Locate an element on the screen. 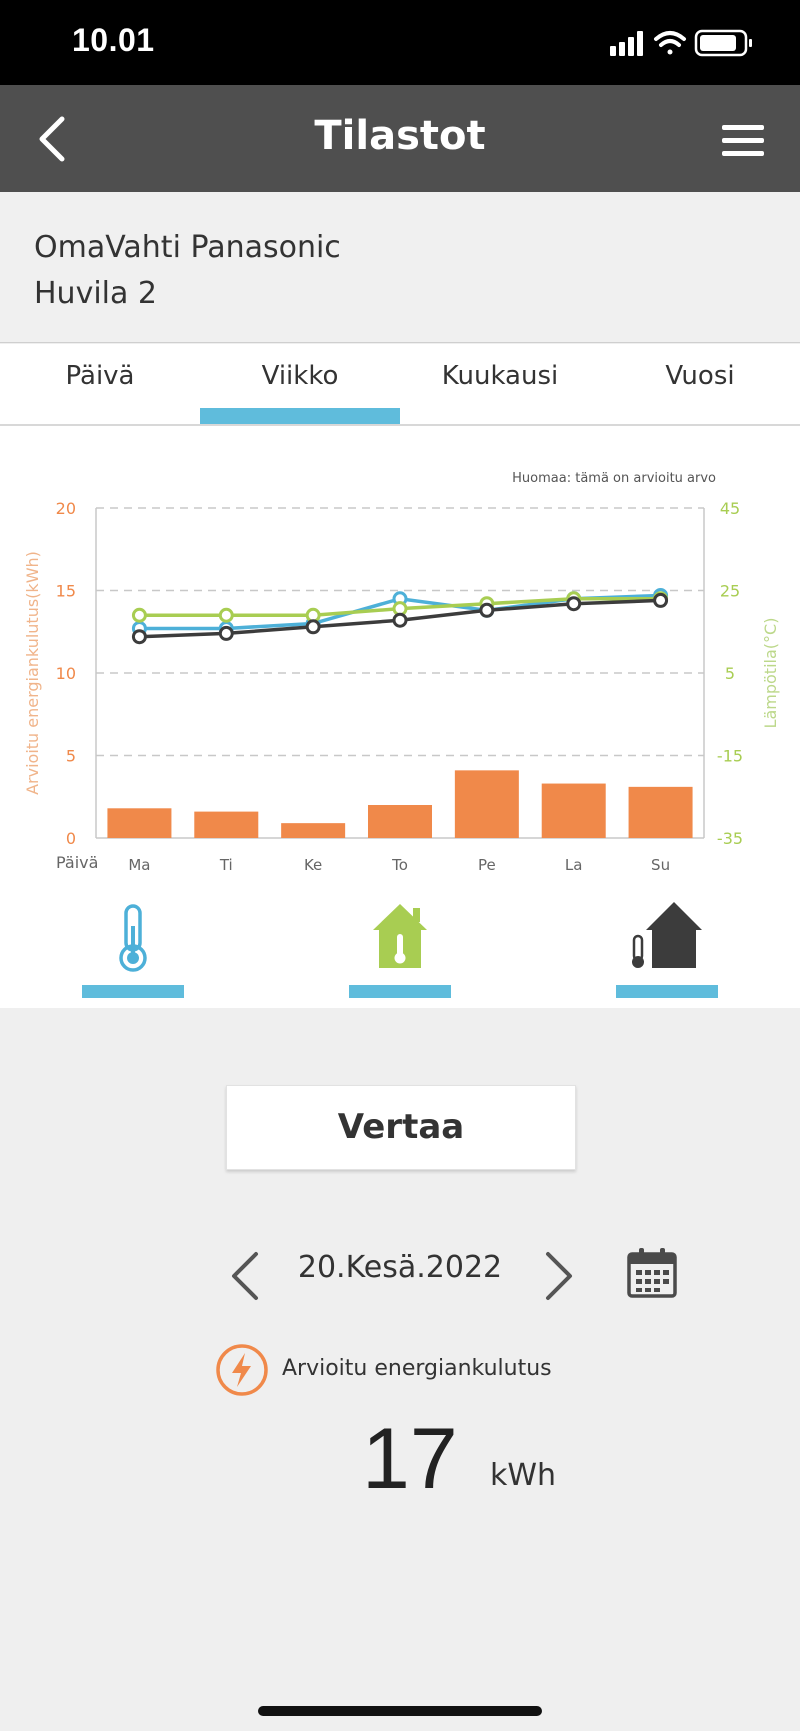 The width and height of the screenshot is (800, 1731). toggle-indoor-temperature is located at coordinates (400, 951).